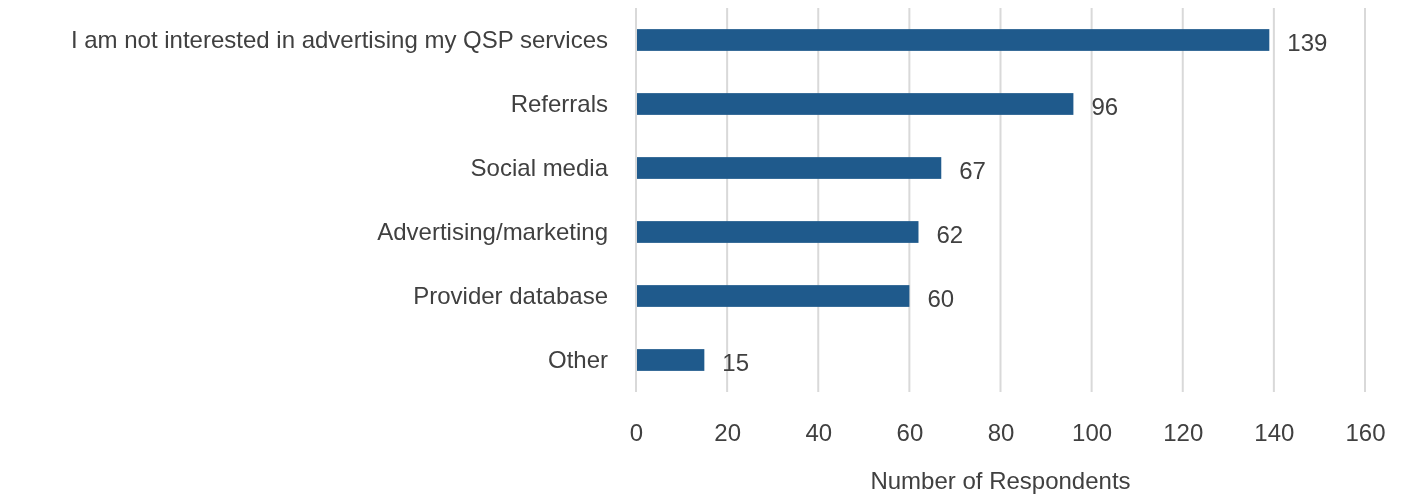 The width and height of the screenshot is (1407, 497). What do you see at coordinates (339, 39) in the screenshot?
I see `y-tick-label: I am not interested in advertising my QSP services` at bounding box center [339, 39].